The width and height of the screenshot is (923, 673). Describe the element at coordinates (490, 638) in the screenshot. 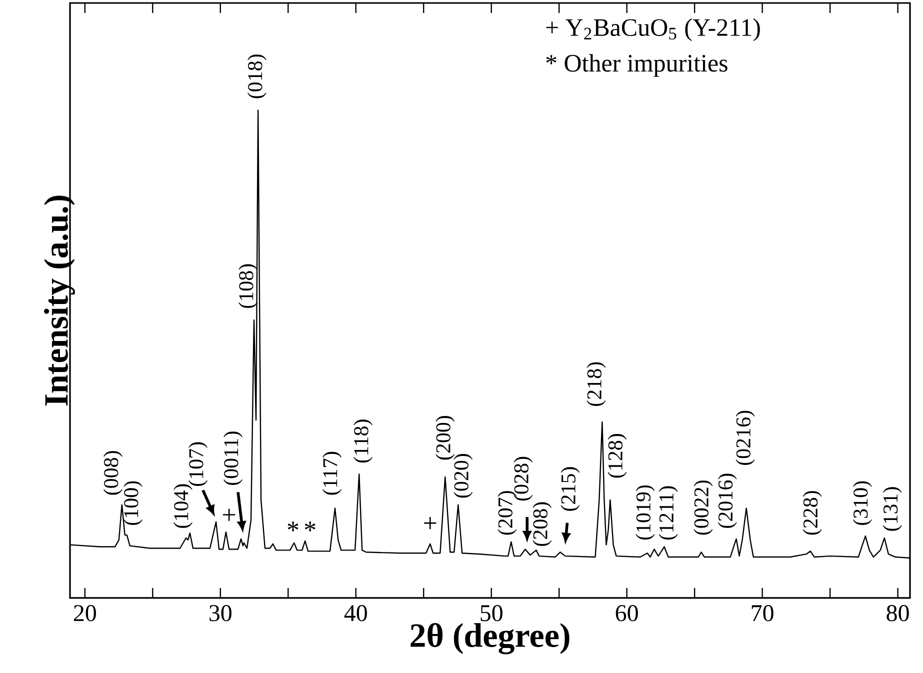

I see `x-axis-title: 2θ (degree)` at that location.